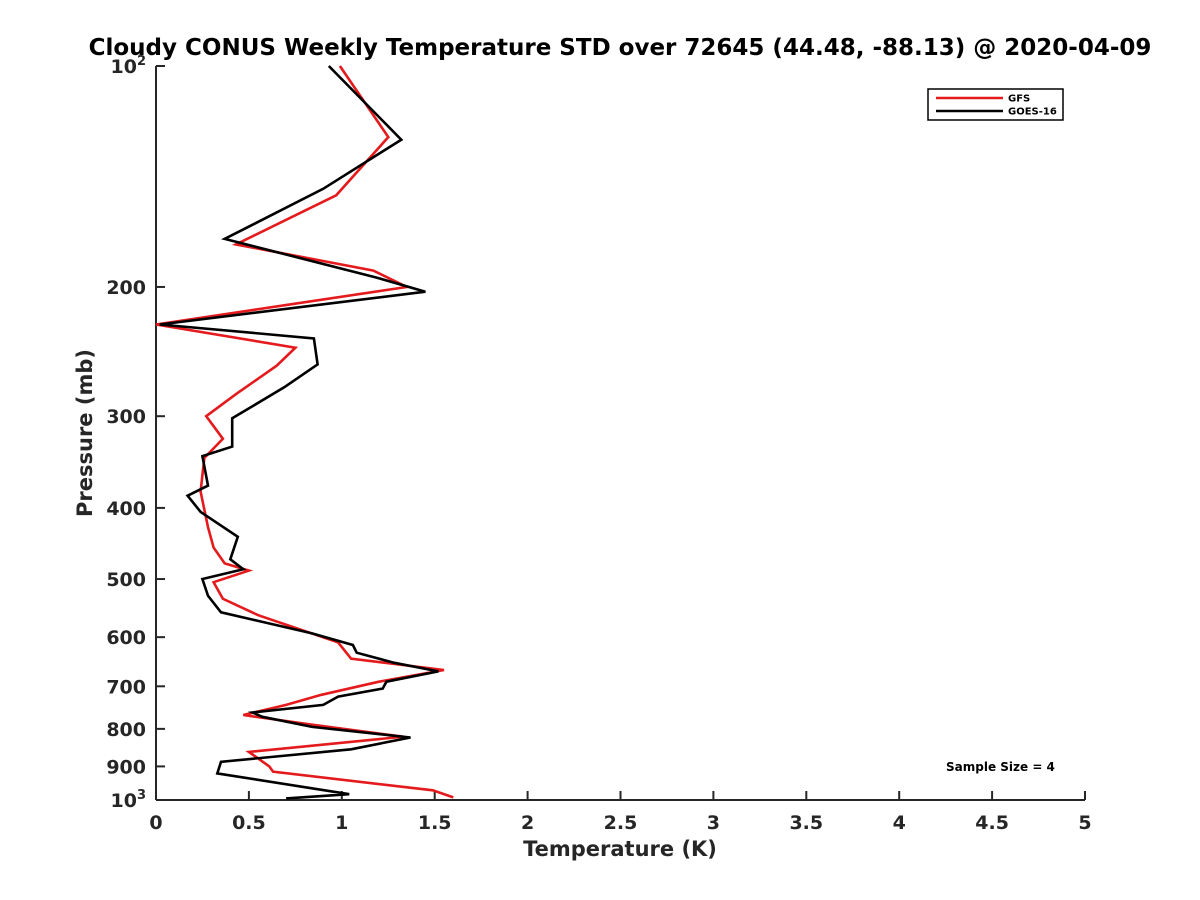  What do you see at coordinates (129, 800) in the screenshot?
I see `y-tick-label: 10³` at bounding box center [129, 800].